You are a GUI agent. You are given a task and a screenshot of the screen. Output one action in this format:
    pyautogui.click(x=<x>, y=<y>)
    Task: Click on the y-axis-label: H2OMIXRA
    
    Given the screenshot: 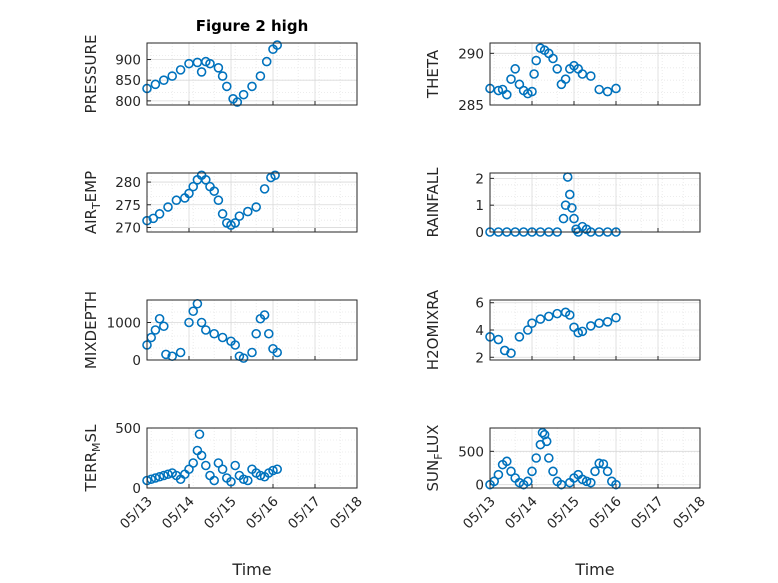 What is the action you would take?
    pyautogui.click(x=433, y=329)
    